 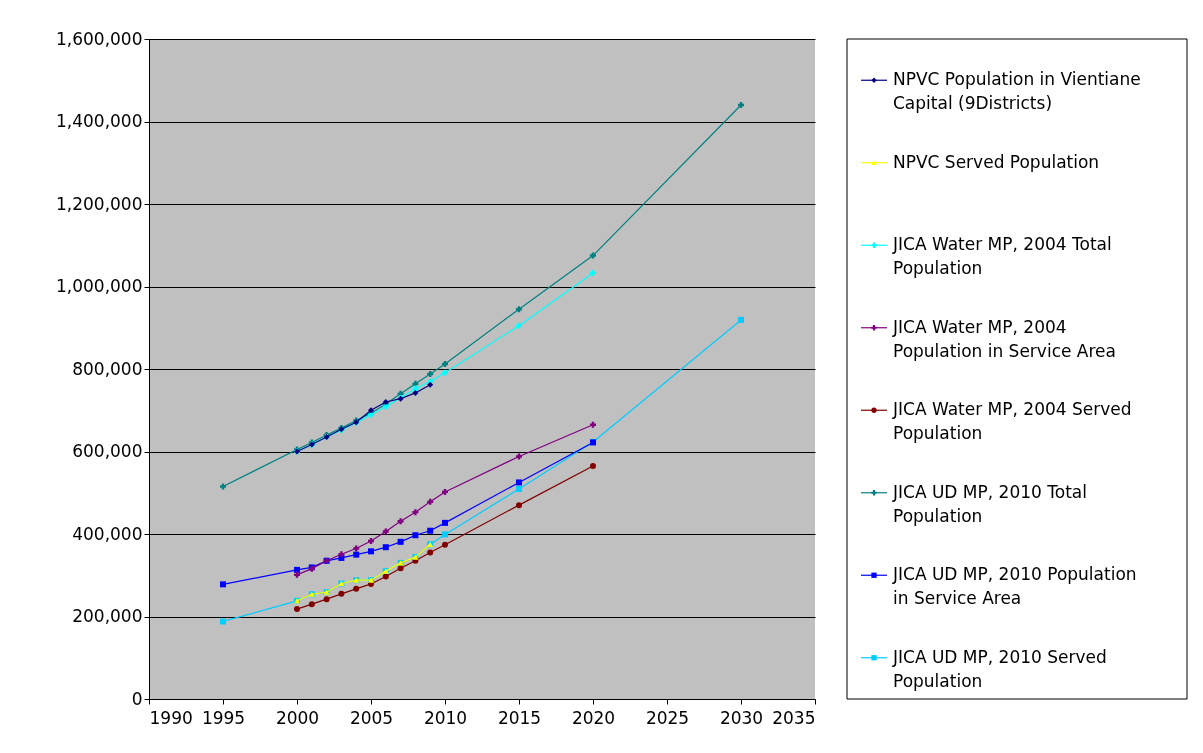 I want to click on x-tick-label: 2025, so click(x=667, y=717).